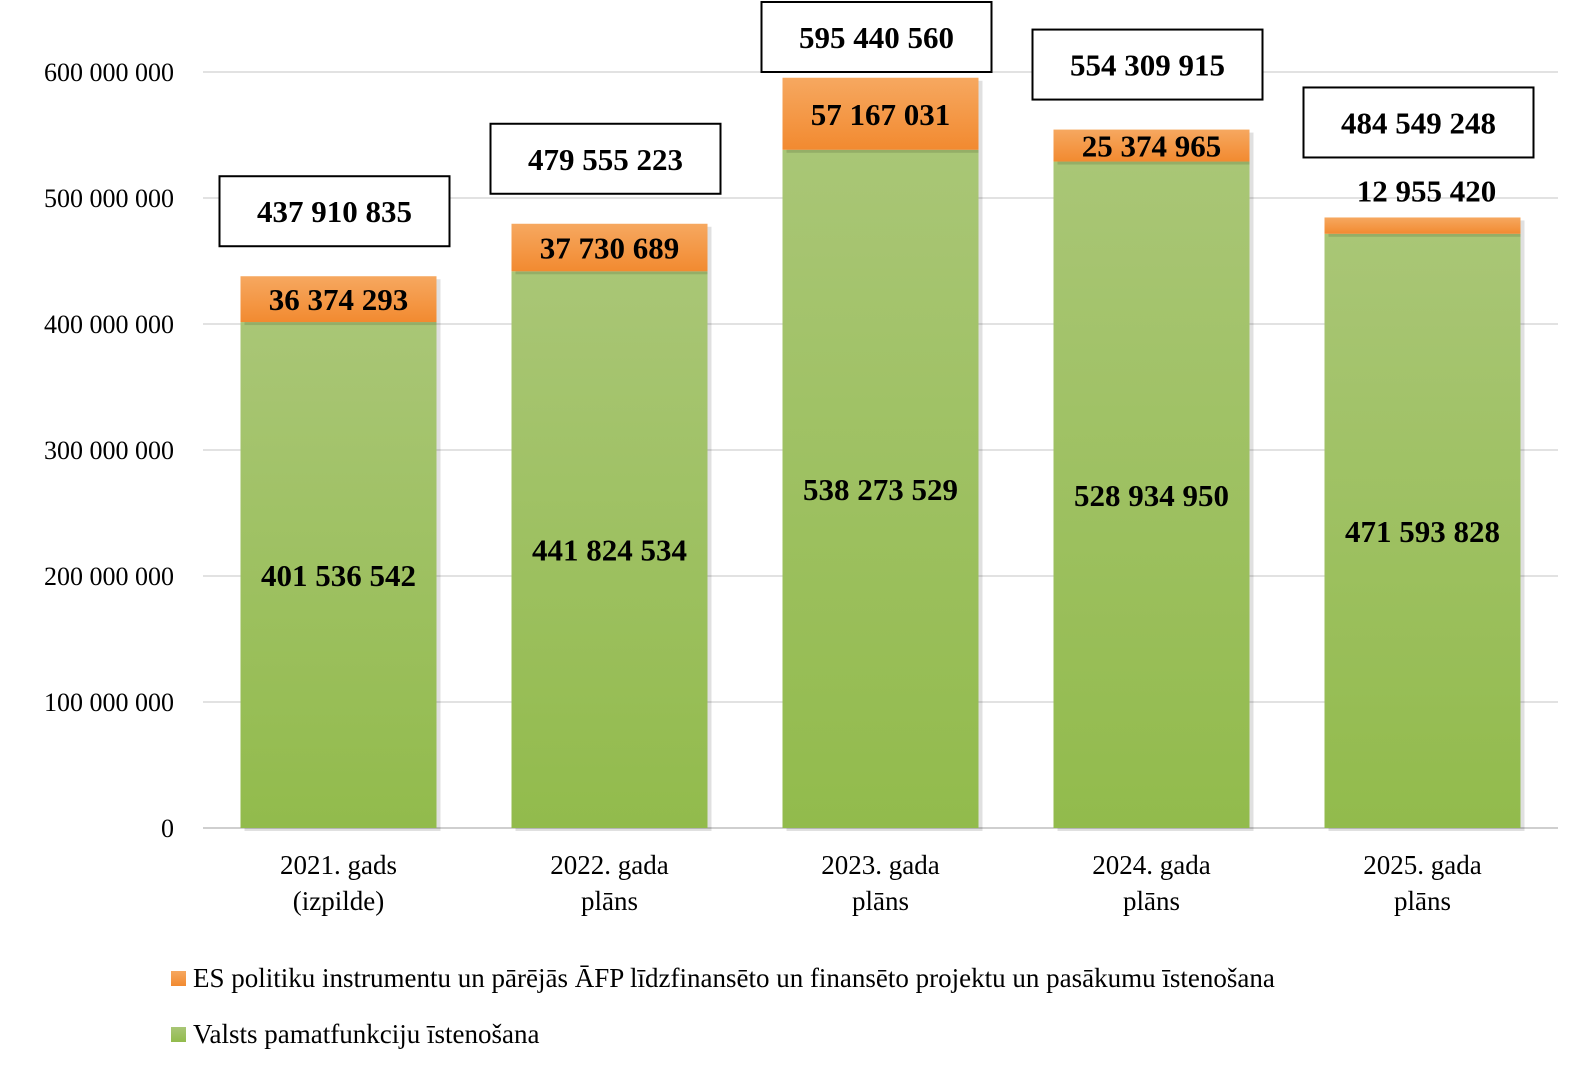 This screenshot has width=1588, height=1080. What do you see at coordinates (366, 1034) in the screenshot?
I see `legend-label: Valsts pamatfunkciju īstenošana` at bounding box center [366, 1034].